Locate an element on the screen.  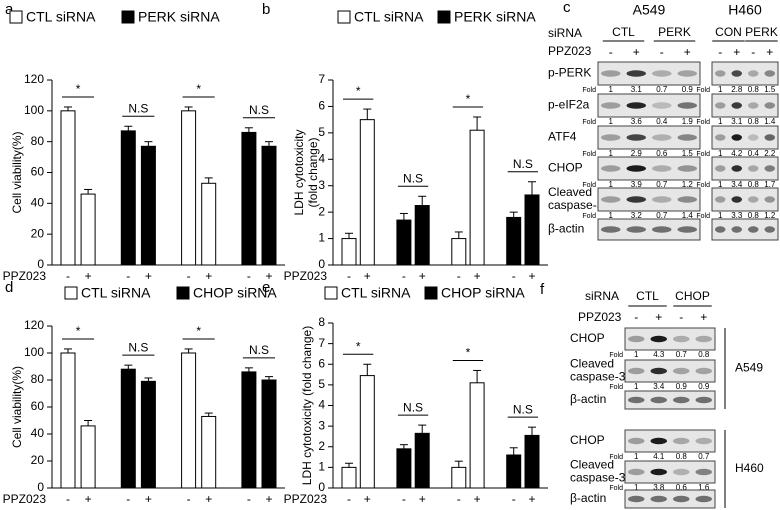
treatment-label: PPZ023 is located at coordinates (570, 51).